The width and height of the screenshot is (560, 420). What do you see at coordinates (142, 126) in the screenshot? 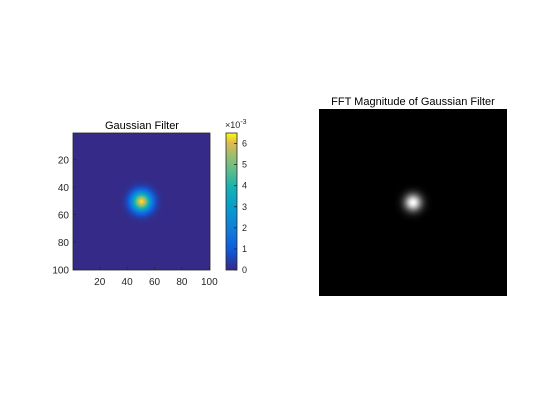
I see `gaussian-filter-title: Gaussian Filter` at bounding box center [142, 126].